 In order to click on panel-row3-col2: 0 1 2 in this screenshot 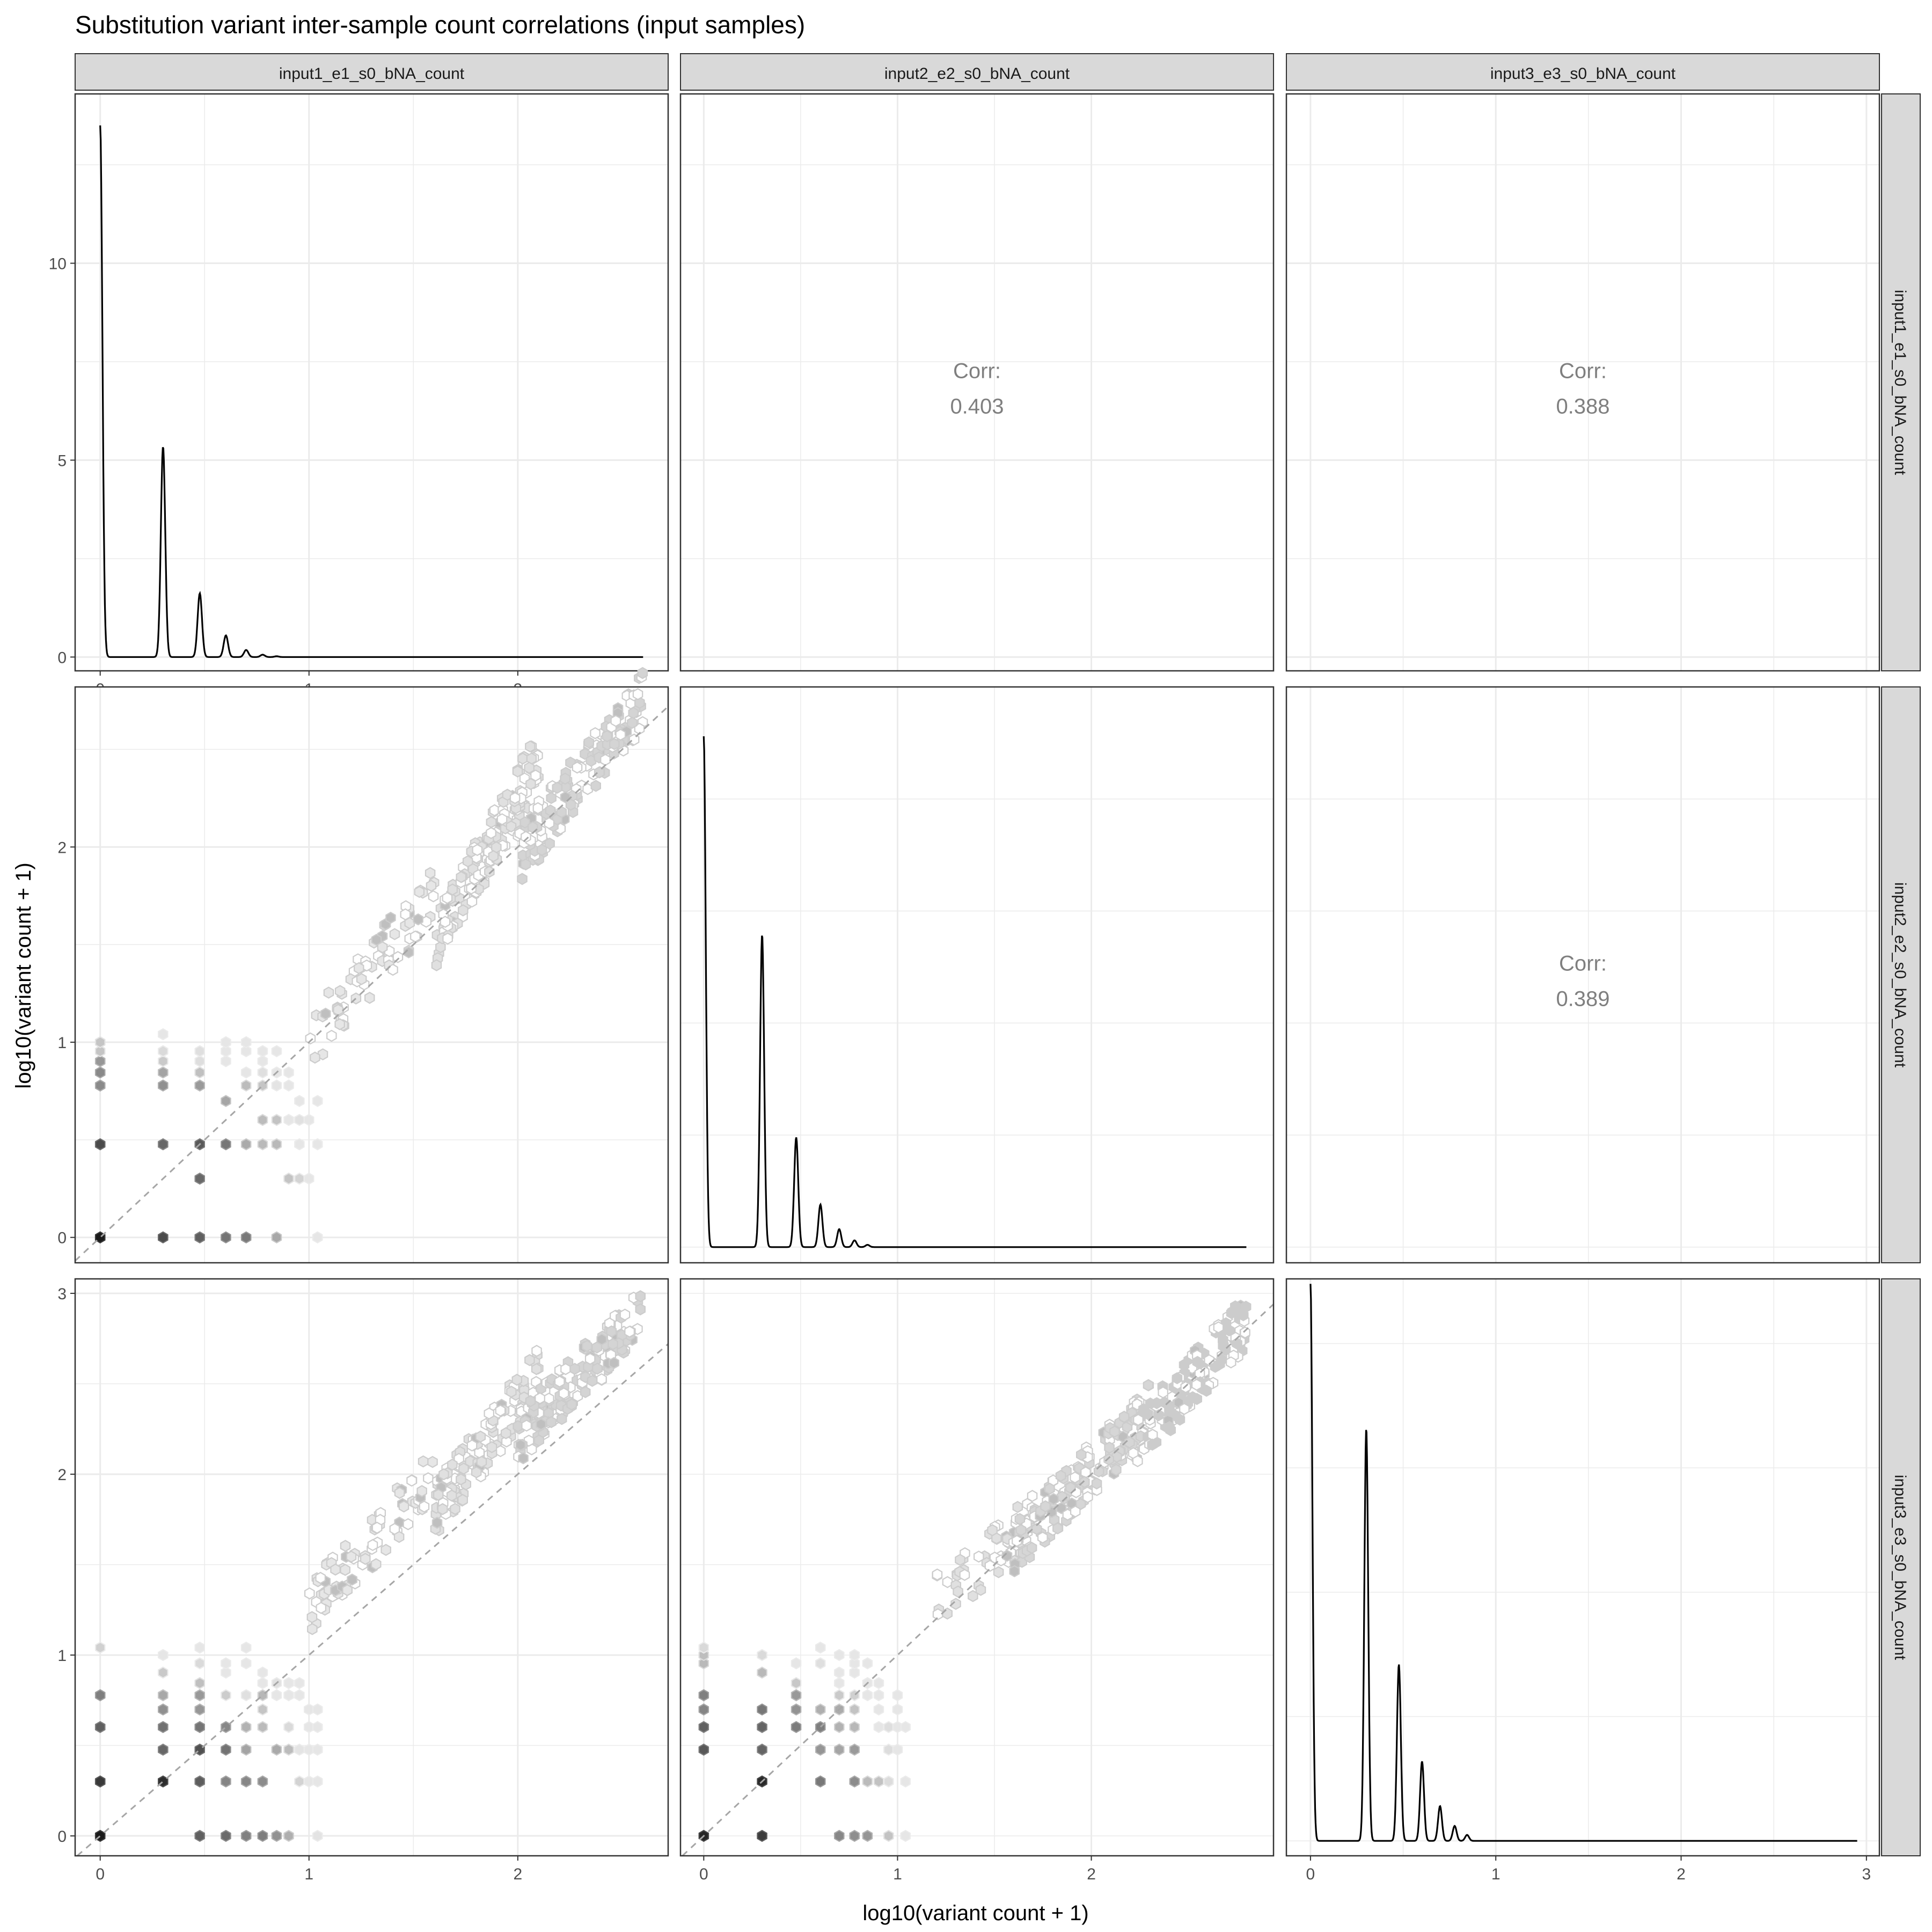, I will do `click(977, 1580)`.